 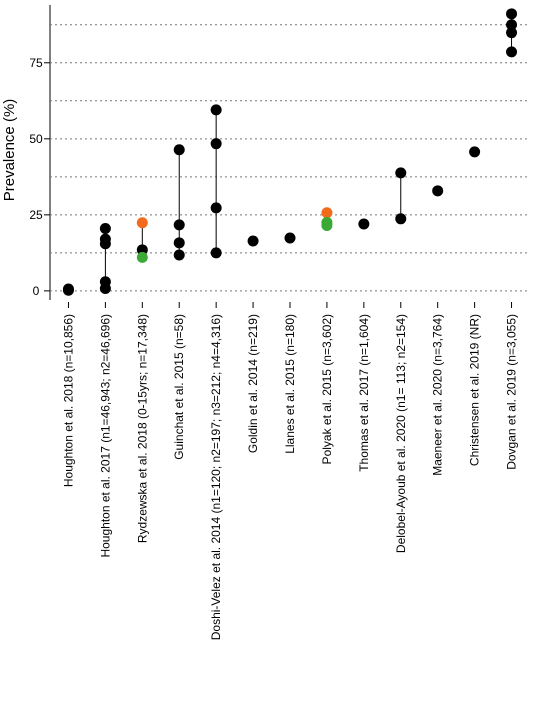 What do you see at coordinates (327, 389) in the screenshot?
I see `x-tick-label: Polyak et al. 2015 (n=3,602)` at bounding box center [327, 389].